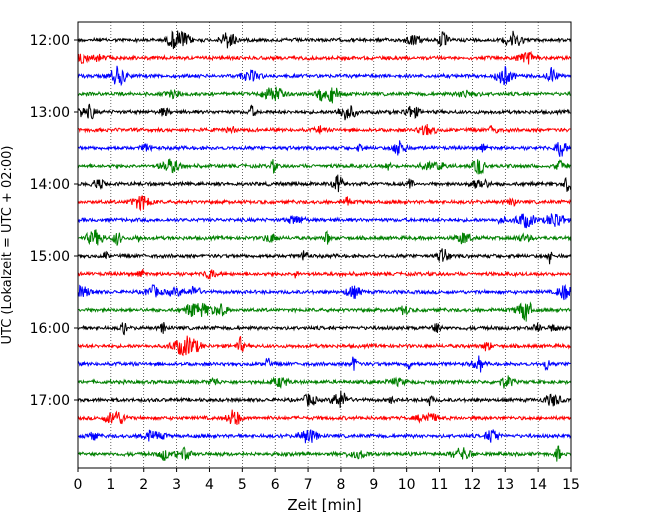  What do you see at coordinates (78, 485) in the screenshot?
I see `x-tick-label: 0` at bounding box center [78, 485].